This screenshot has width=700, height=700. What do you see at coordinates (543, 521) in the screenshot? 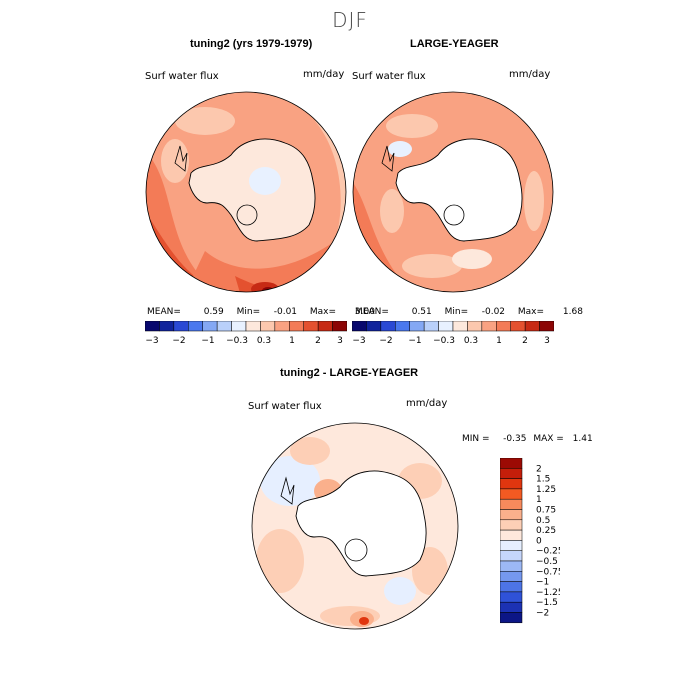
I see `colorbar-tick-label: 0.5` at bounding box center [543, 521].